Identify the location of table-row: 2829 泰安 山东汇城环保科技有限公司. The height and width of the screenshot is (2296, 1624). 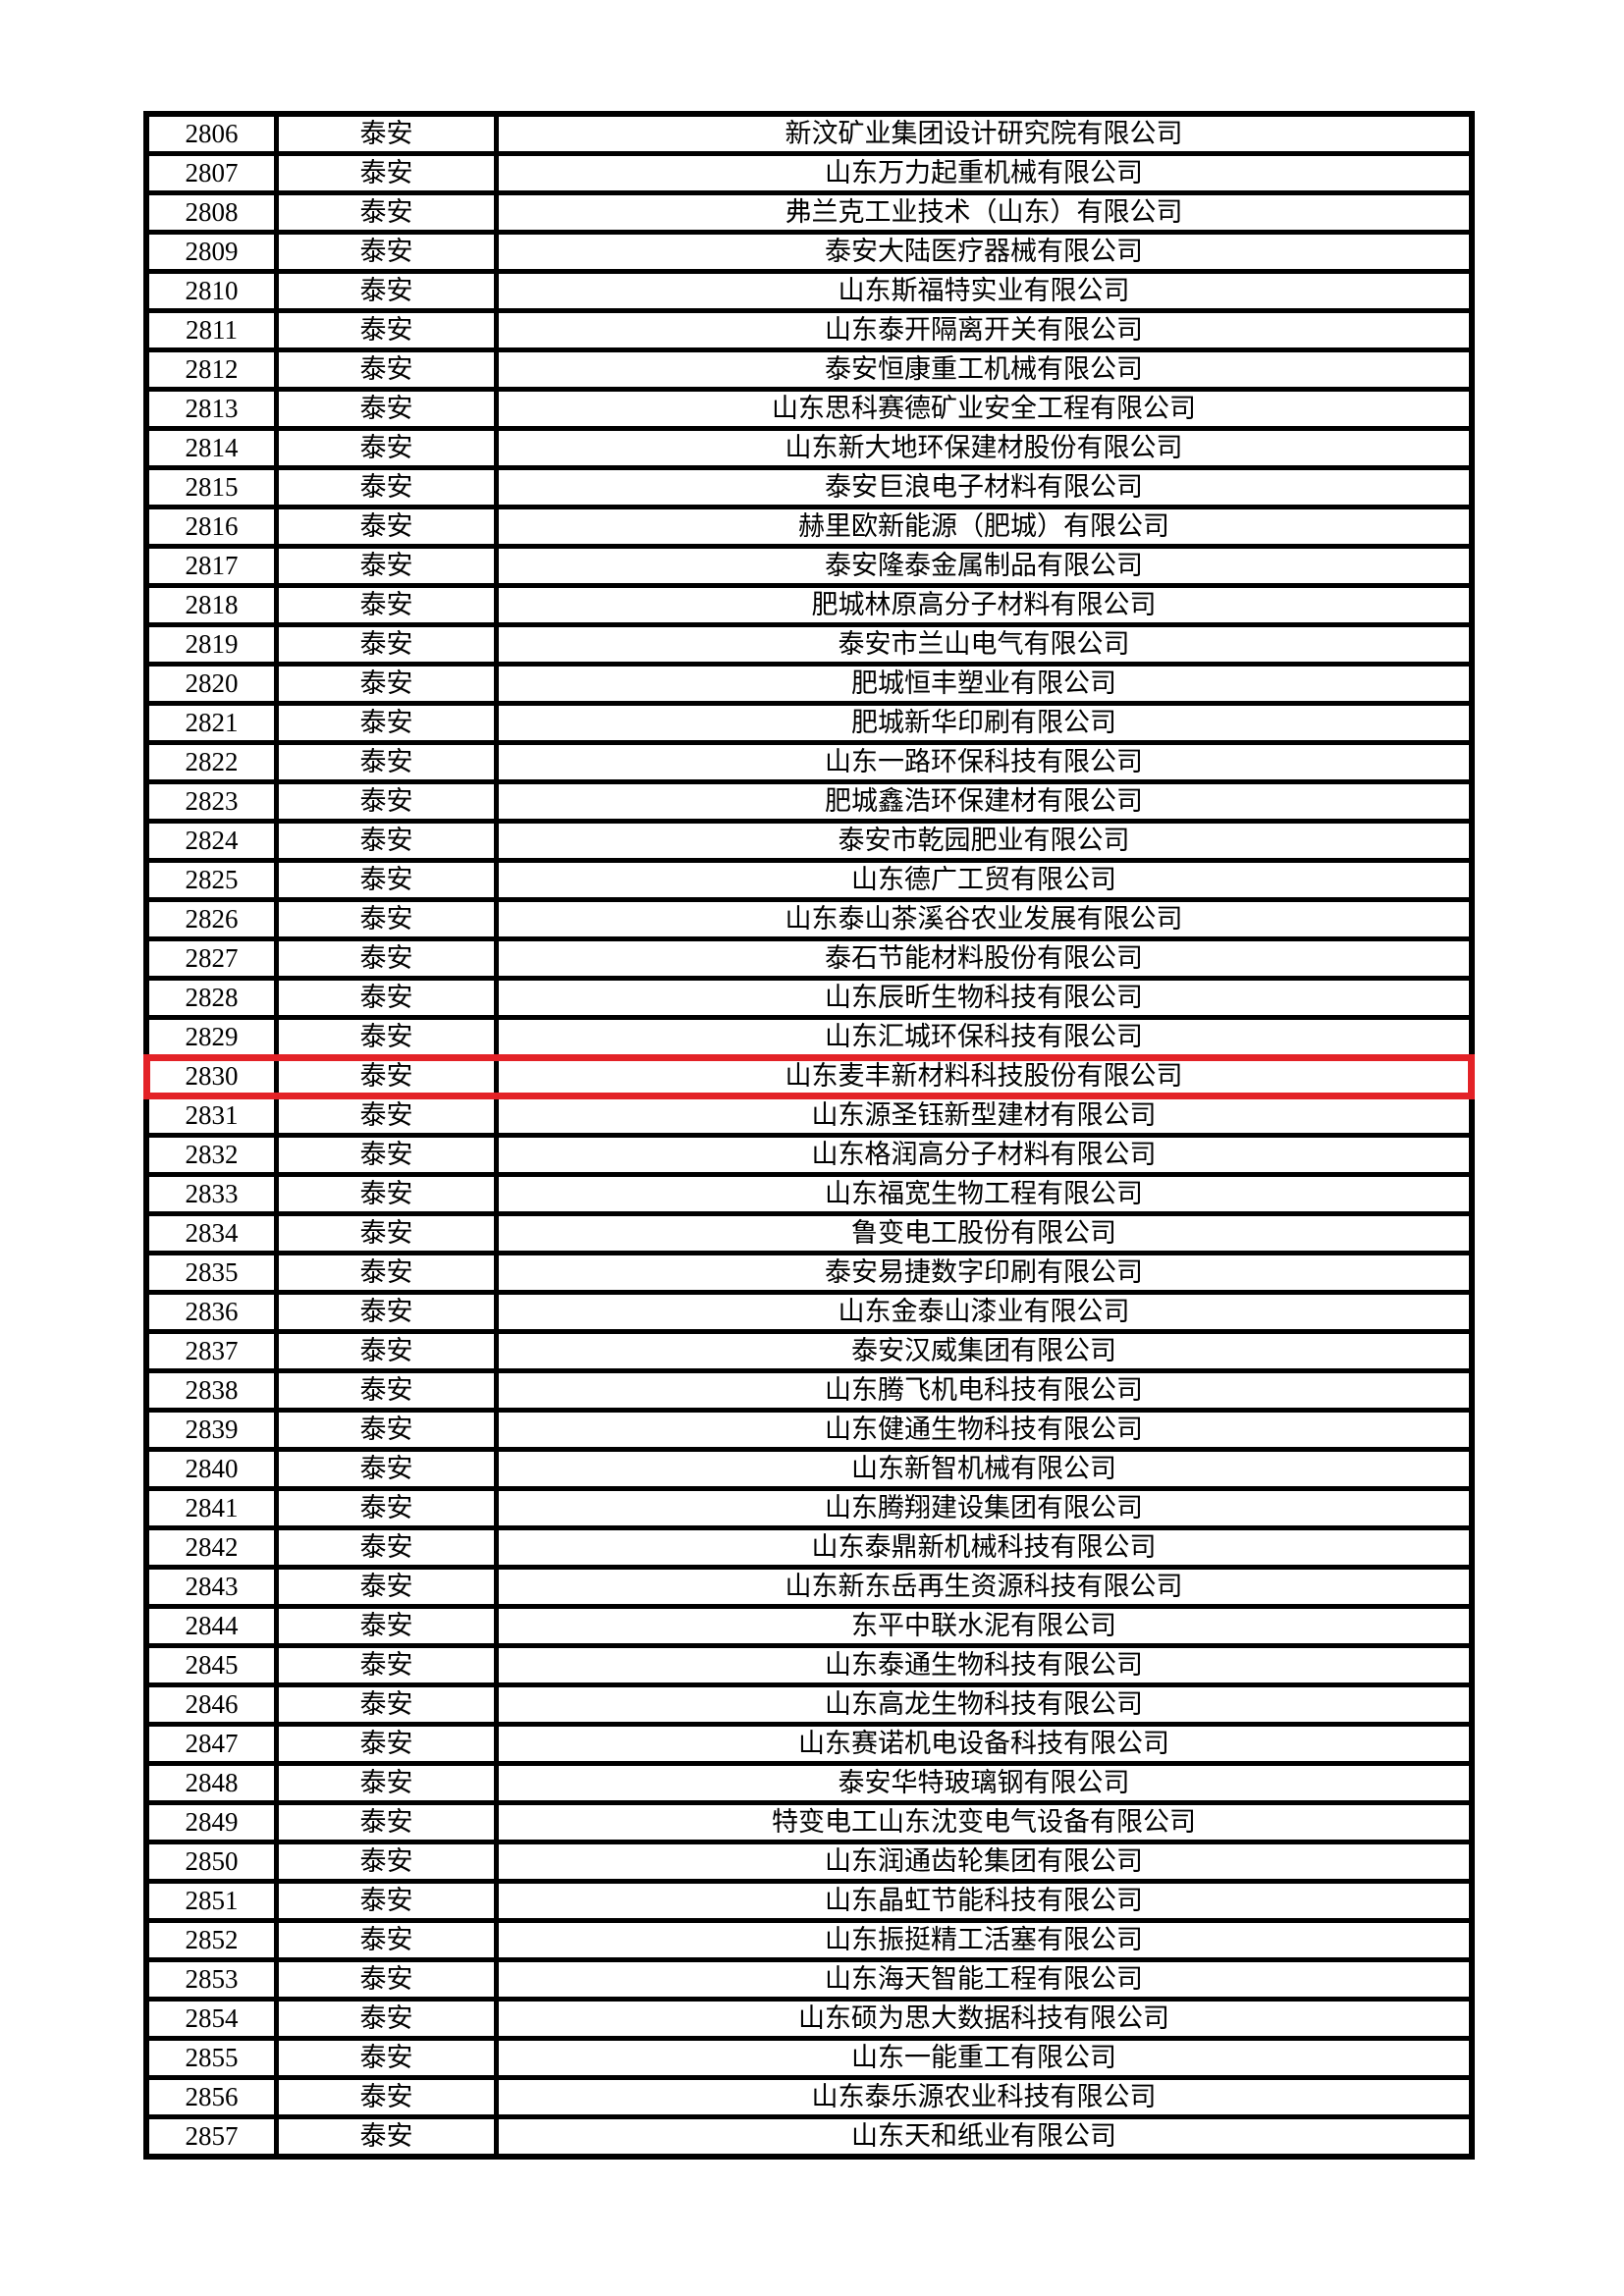
(809, 1037).